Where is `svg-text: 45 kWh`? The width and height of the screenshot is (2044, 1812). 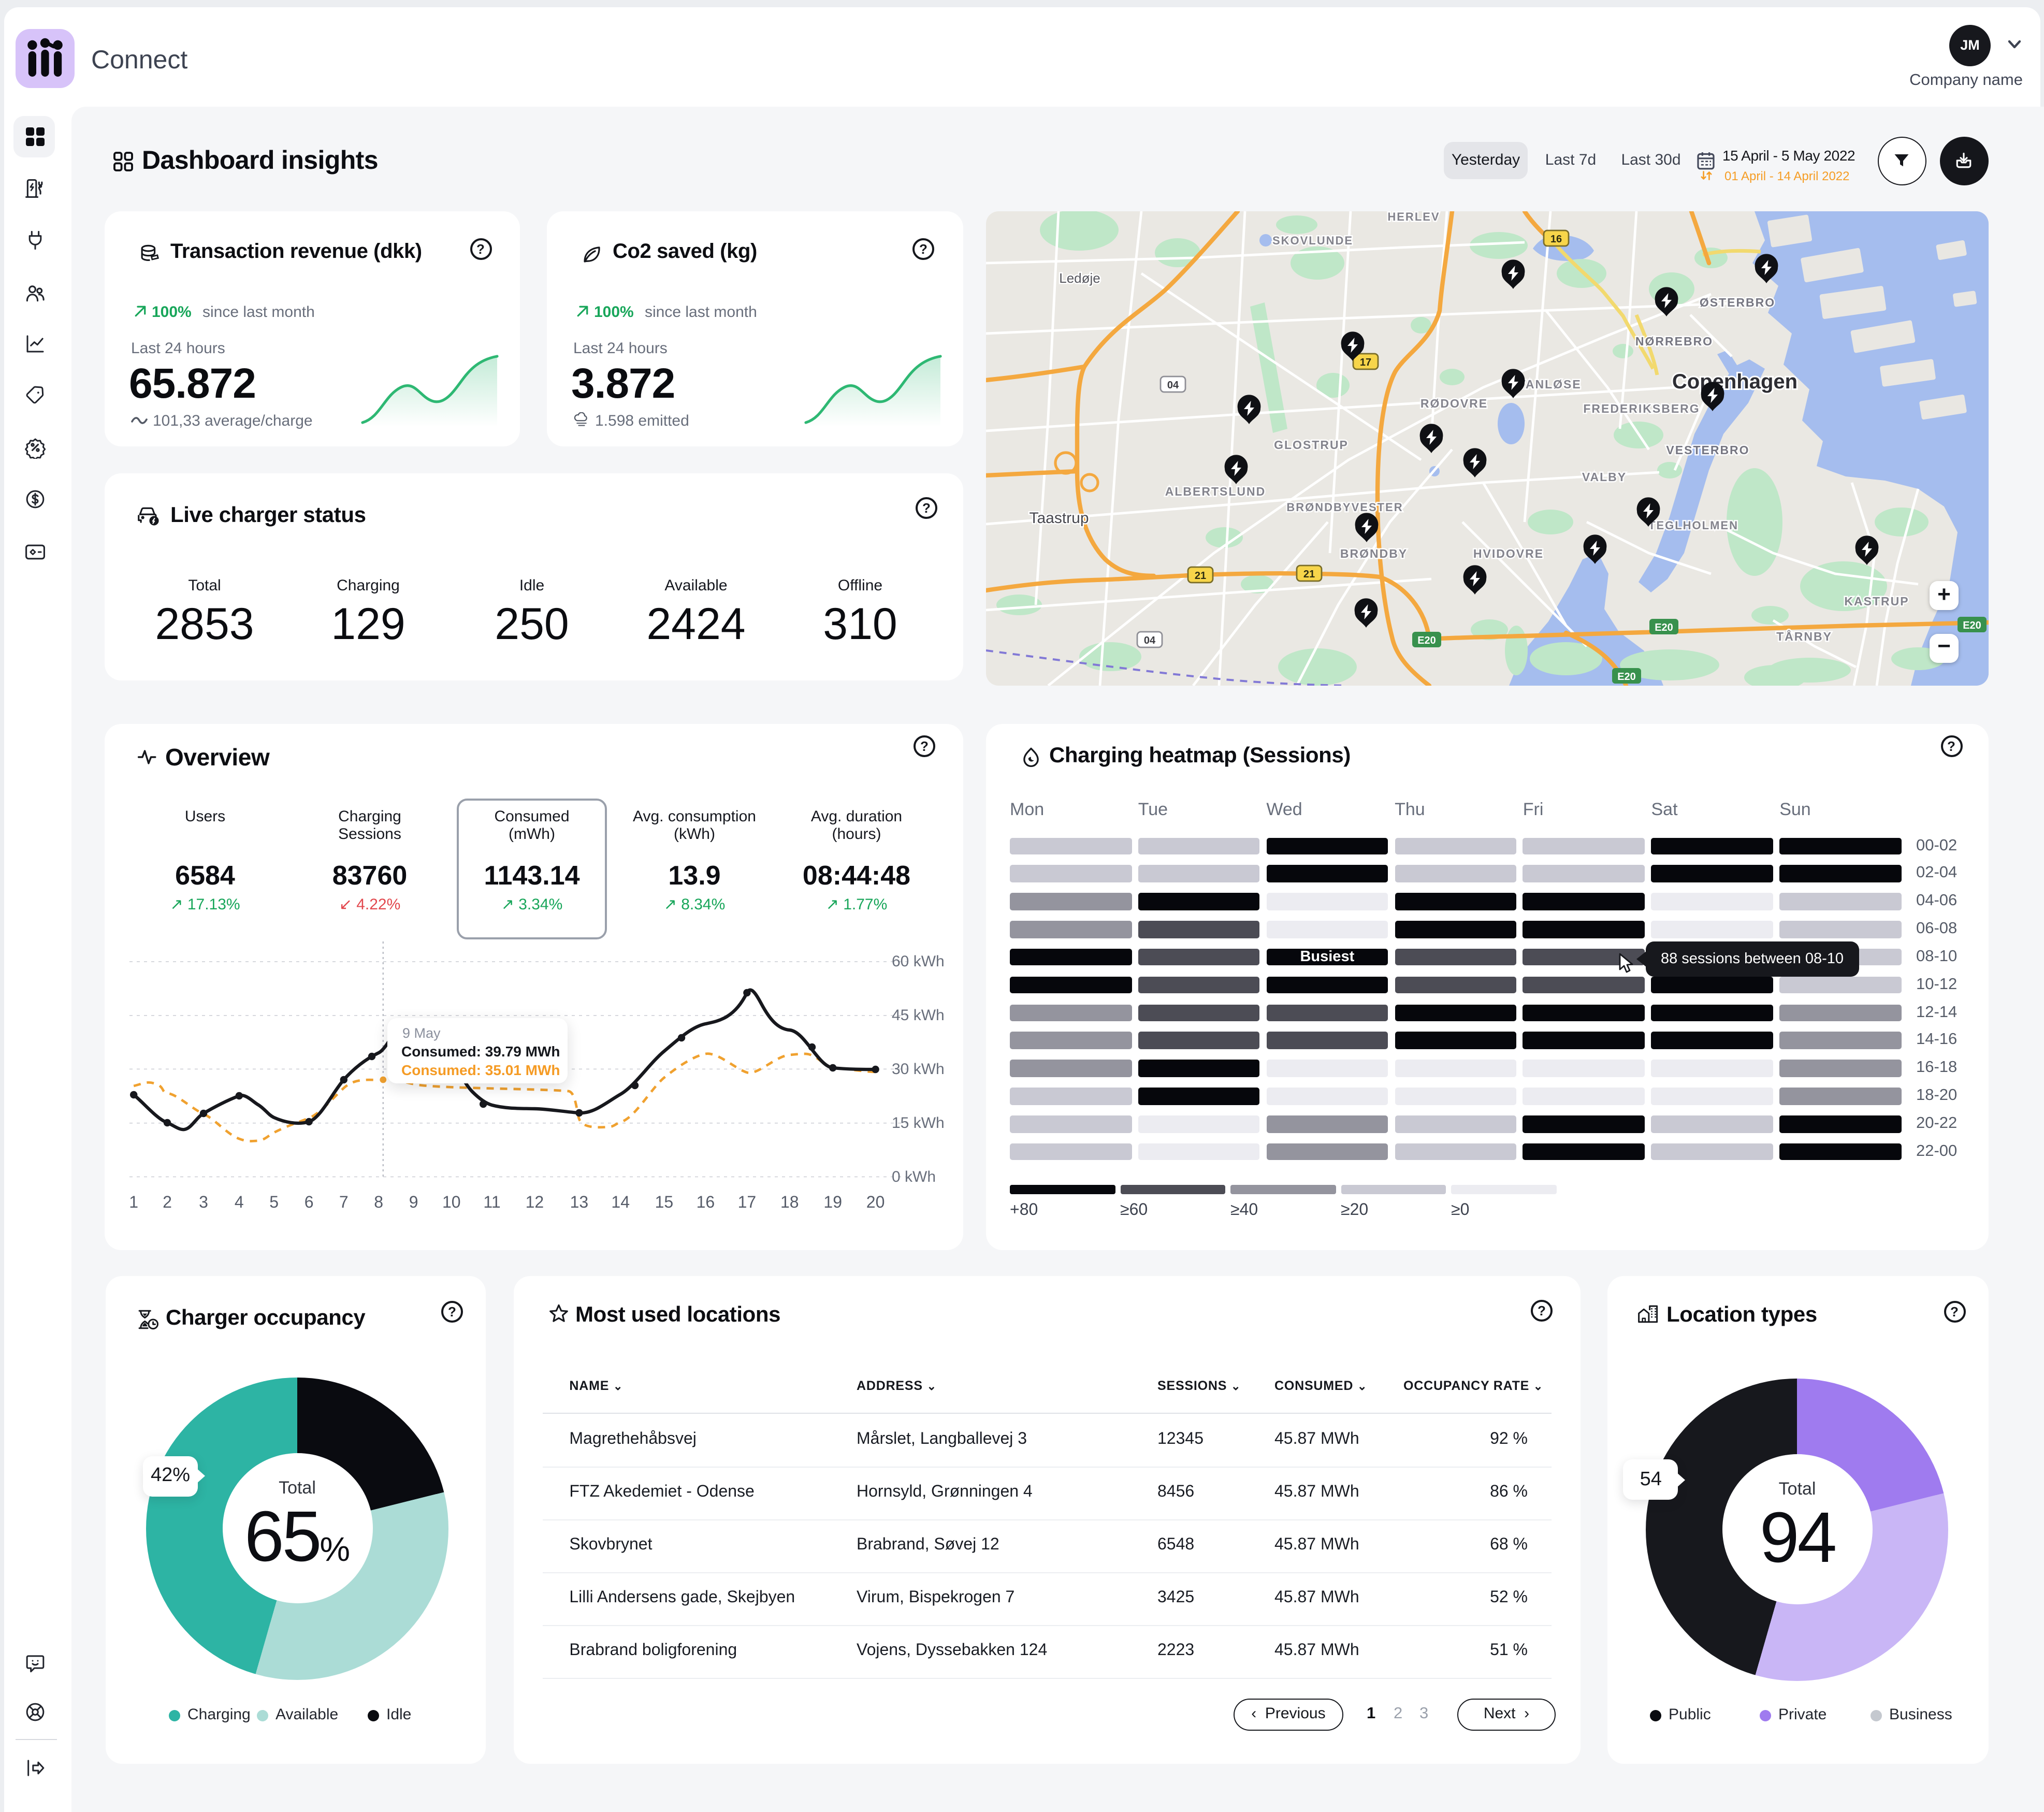
svg-text: 45 kWh is located at coordinates (917, 1015).